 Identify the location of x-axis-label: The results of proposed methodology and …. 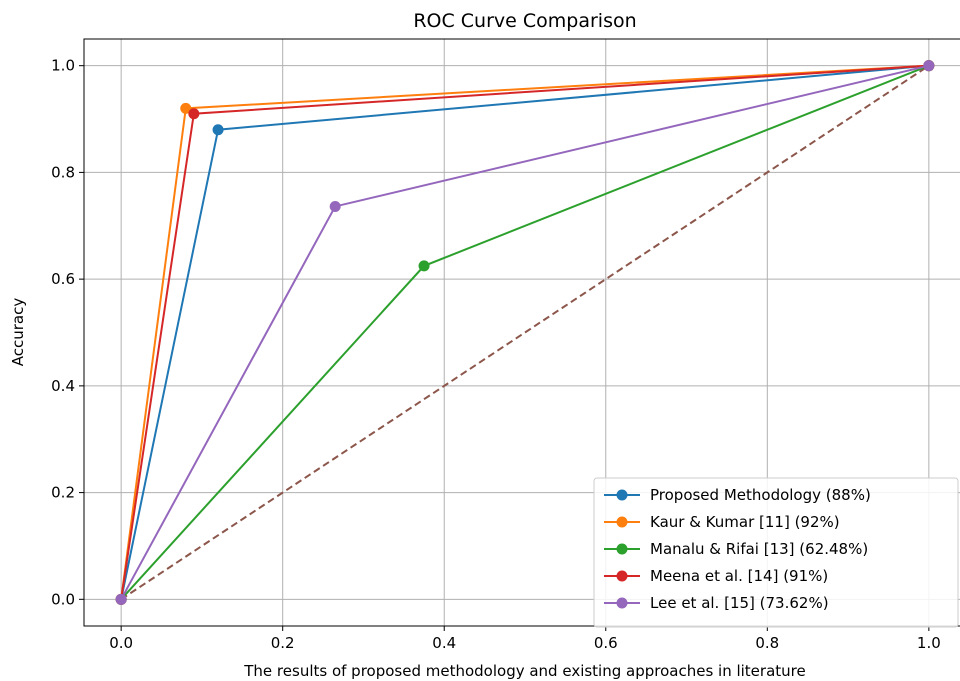
(524, 671).